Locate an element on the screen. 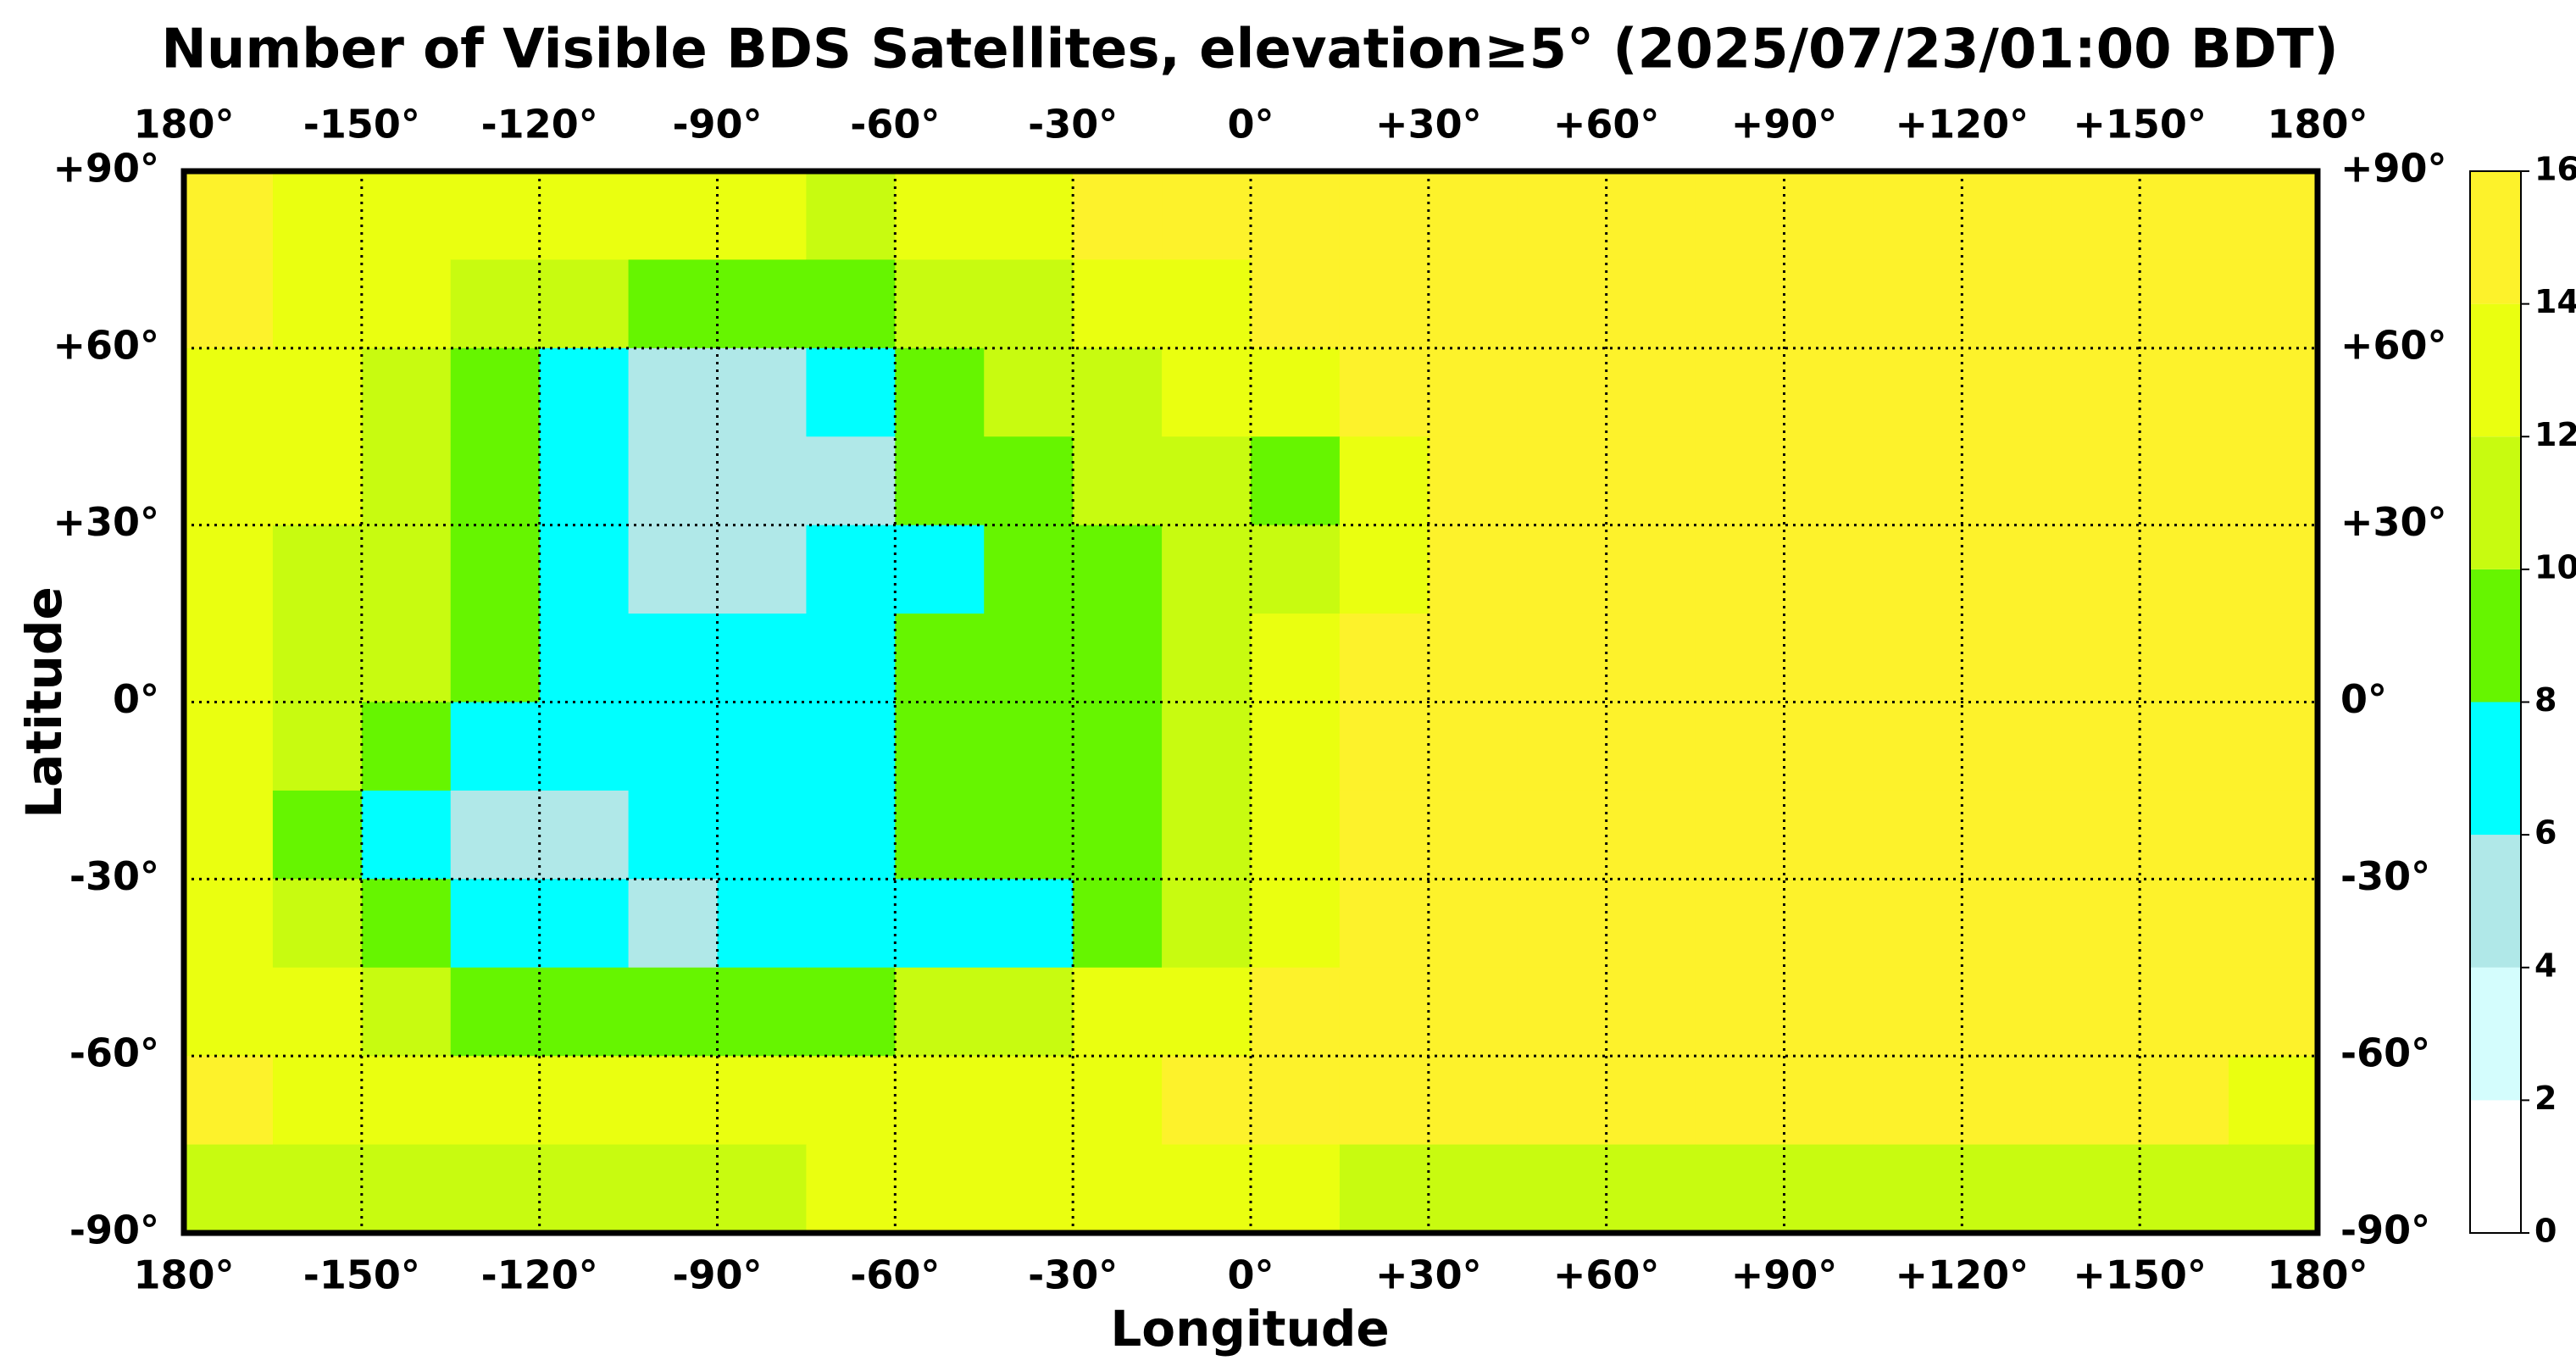  x-tick-label: -150° is located at coordinates (361, 1275).